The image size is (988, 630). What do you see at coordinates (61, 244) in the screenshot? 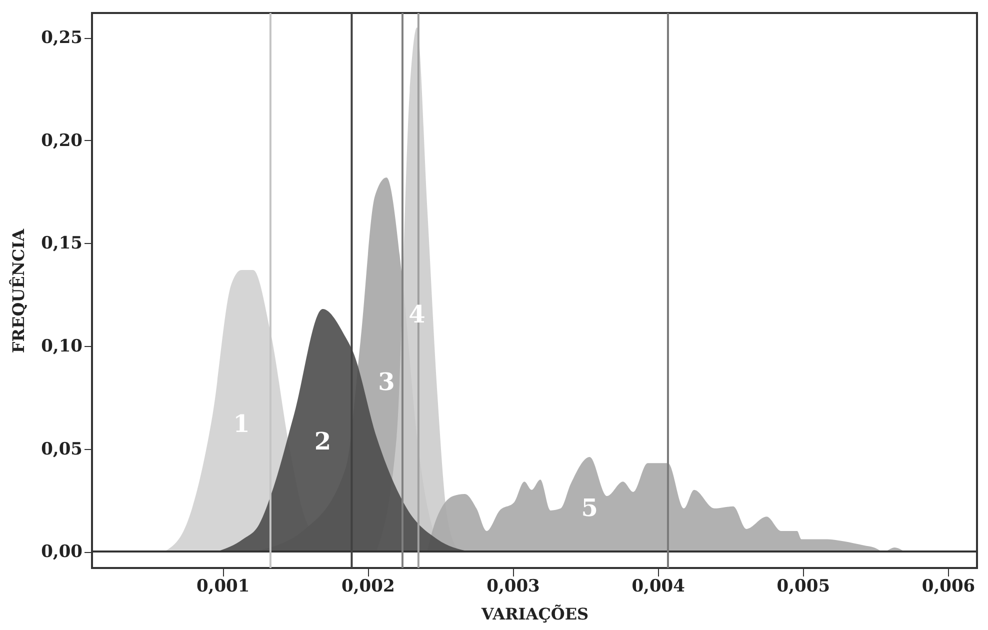
I see `y-tick-label: 0,15` at bounding box center [61, 244].